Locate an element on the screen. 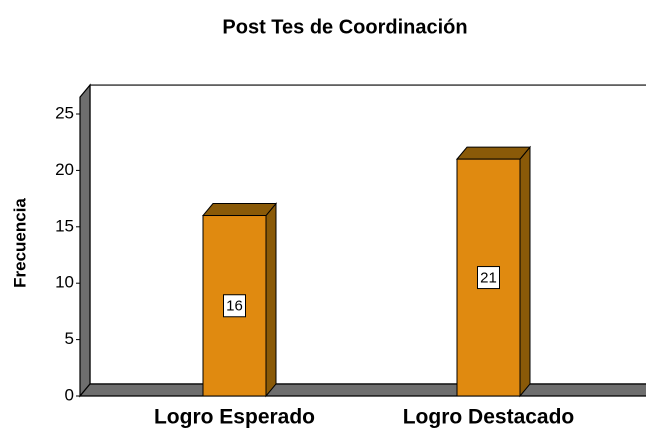  y-tick-label: 10 is located at coordinates (64, 282).